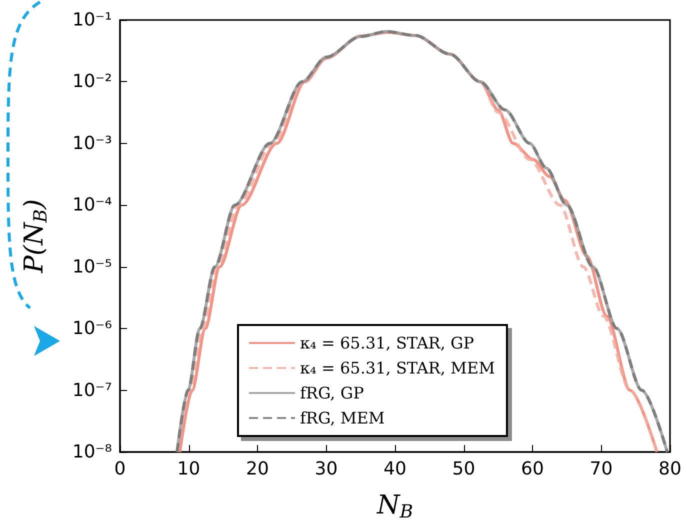 The image size is (687, 526). What do you see at coordinates (397, 368) in the screenshot?
I see `legend-label: κ₄ = 65.31, STAR, MEM` at bounding box center [397, 368].